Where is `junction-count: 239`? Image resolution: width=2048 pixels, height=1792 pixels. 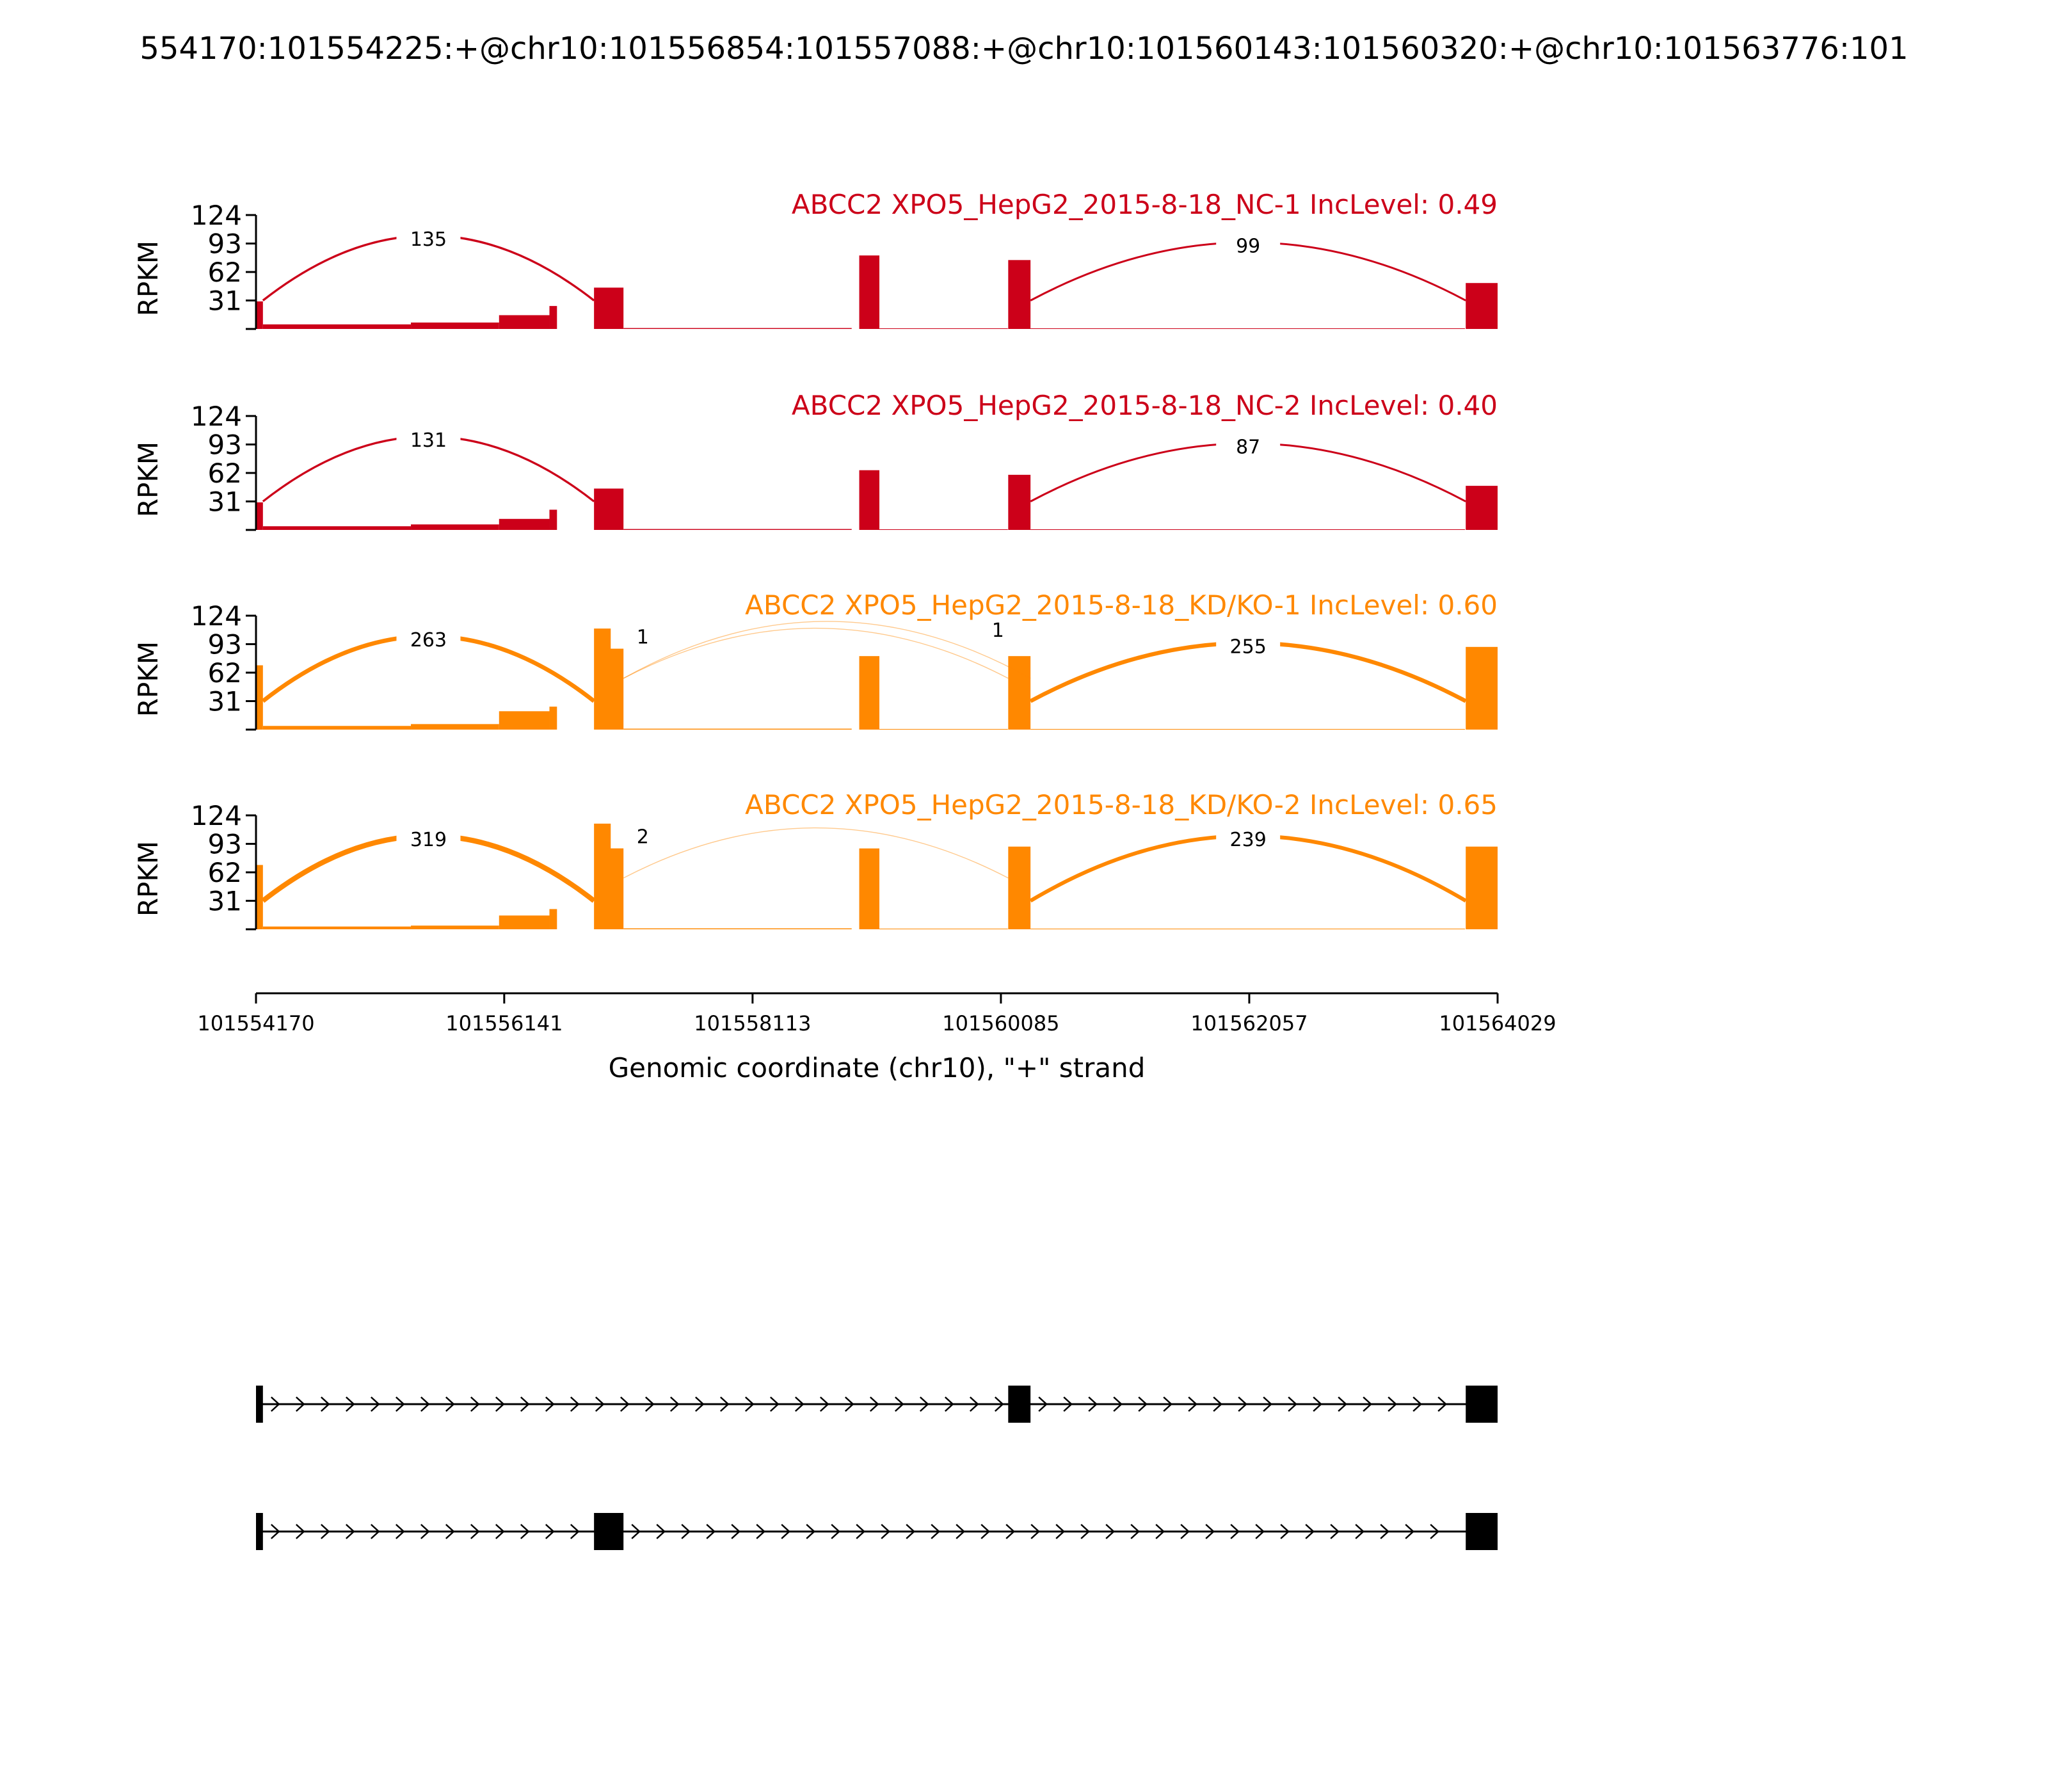 junction-count: 239 is located at coordinates (1248, 840).